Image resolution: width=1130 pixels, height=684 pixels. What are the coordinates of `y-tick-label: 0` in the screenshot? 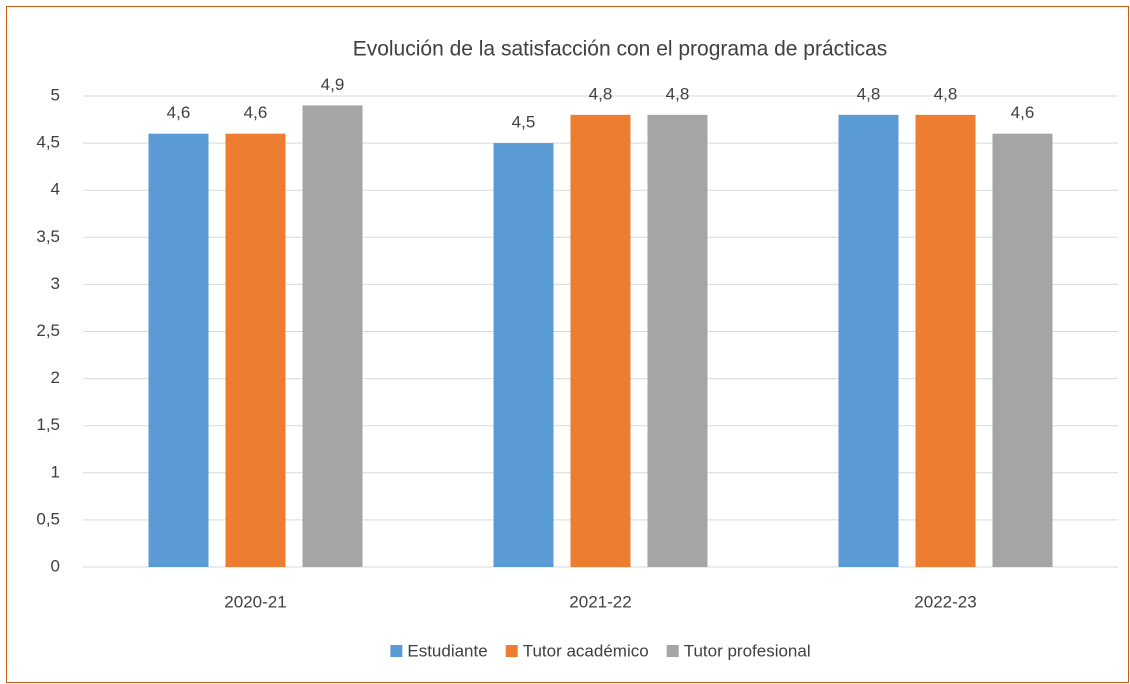 It's located at (55, 565).